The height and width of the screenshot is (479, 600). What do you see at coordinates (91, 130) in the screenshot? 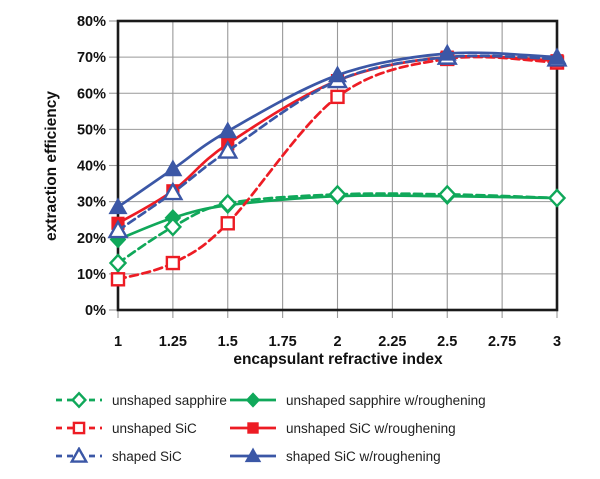
I see `y-tick-label: 50%` at bounding box center [91, 130].